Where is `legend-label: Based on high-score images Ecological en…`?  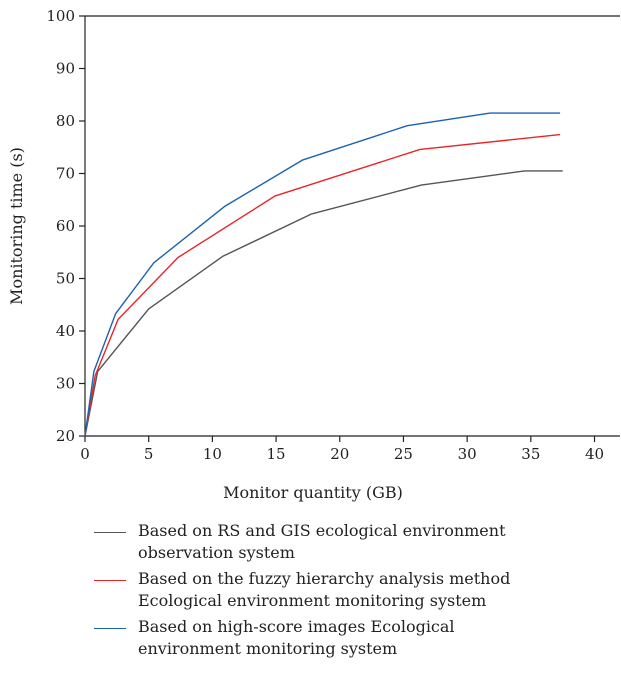 legend-label: Based on high-score images Ecological en… is located at coordinates (296, 637).